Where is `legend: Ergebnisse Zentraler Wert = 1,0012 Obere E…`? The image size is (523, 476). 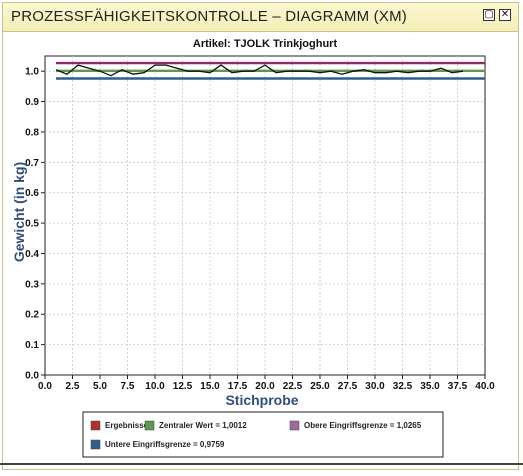 legend: Ergebnisse Zentraler Wert = 1,0012 Obere E… is located at coordinates (263, 434).